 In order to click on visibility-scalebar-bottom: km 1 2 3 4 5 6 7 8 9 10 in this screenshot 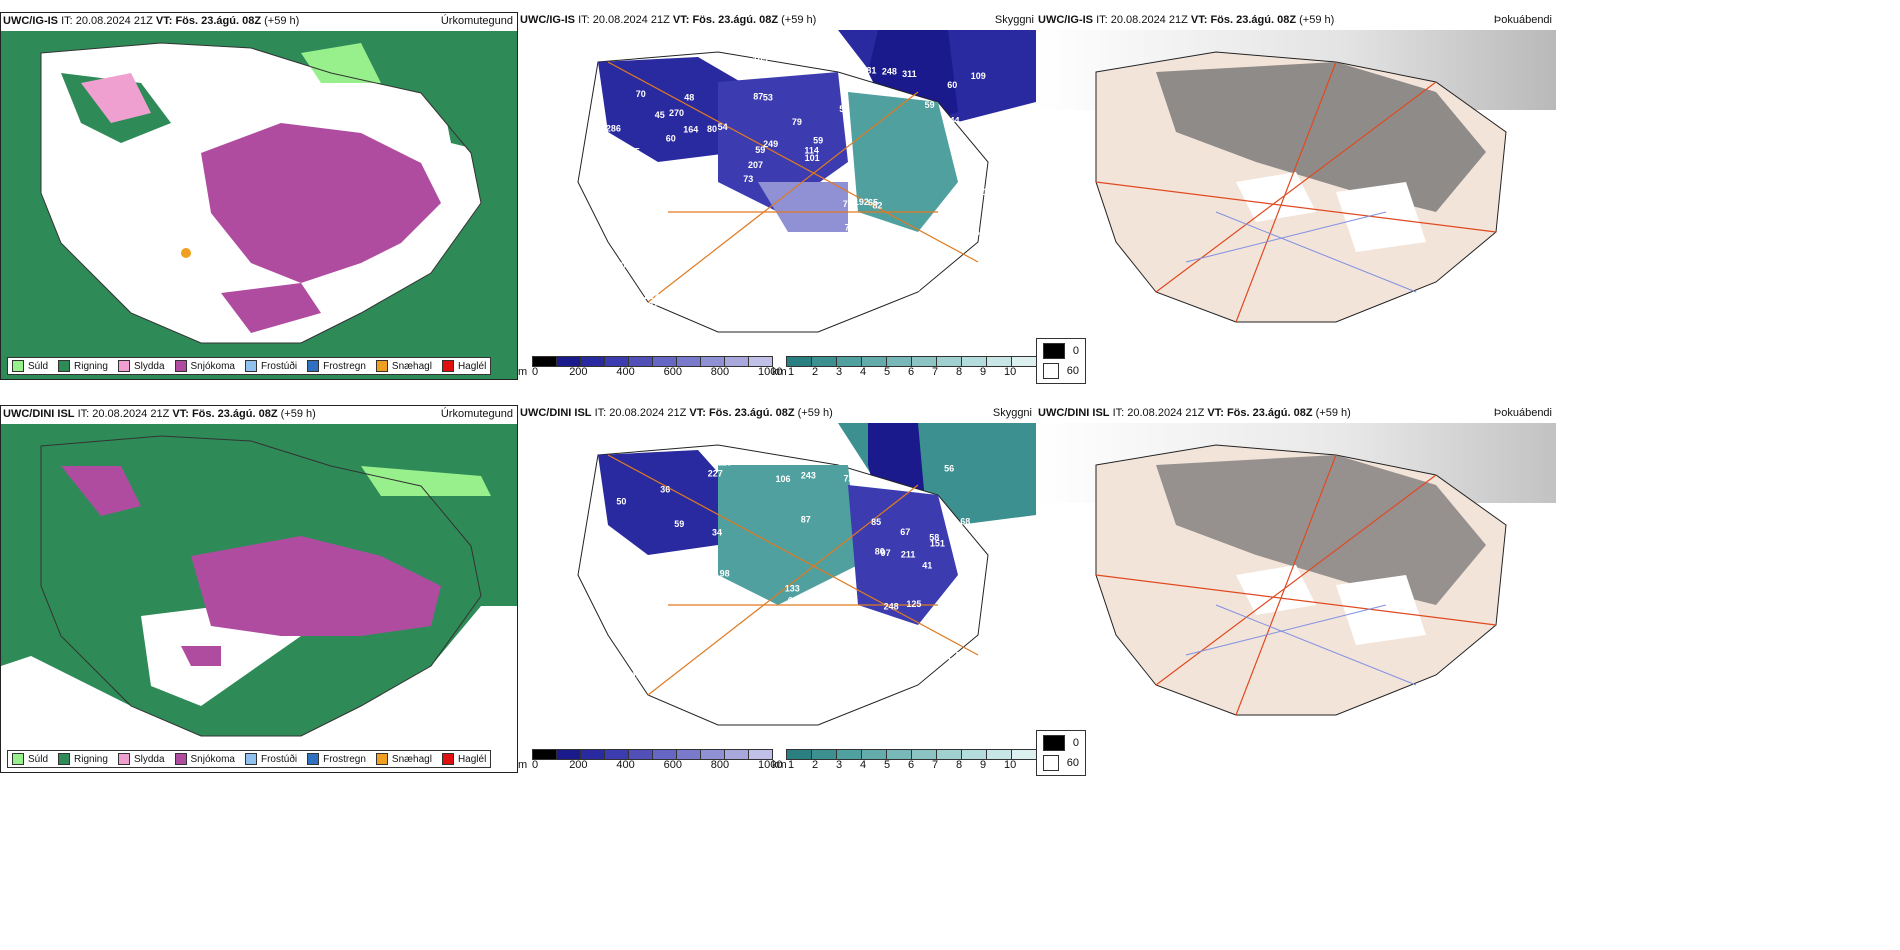, I will do `click(904, 760)`.